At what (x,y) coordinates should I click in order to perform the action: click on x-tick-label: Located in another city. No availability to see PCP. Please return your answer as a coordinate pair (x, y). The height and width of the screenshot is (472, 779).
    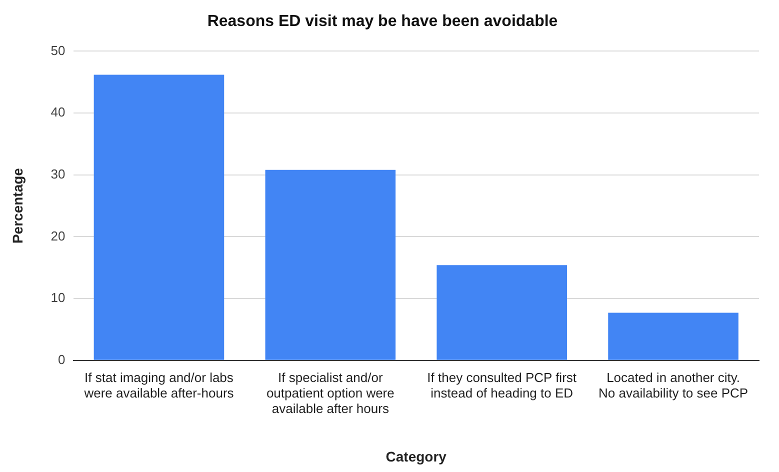
    Looking at the image, I should click on (673, 385).